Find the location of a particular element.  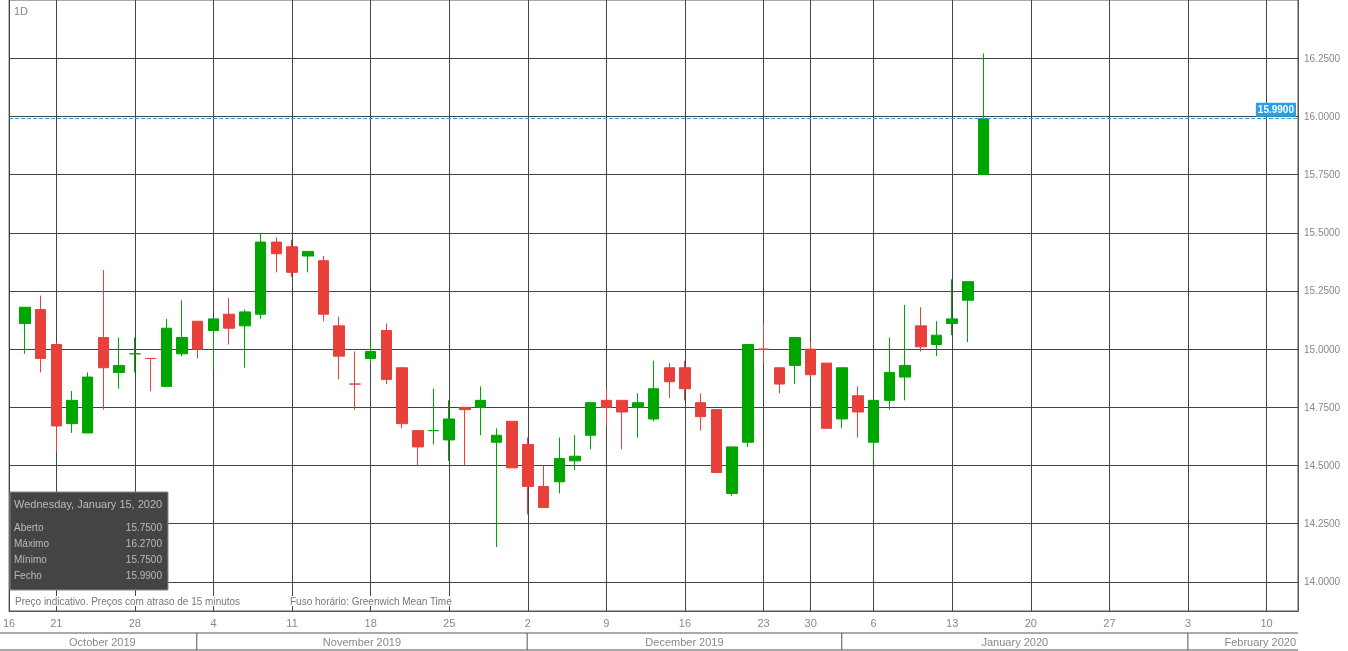

x-tick-label: 11 is located at coordinates (292, 622).